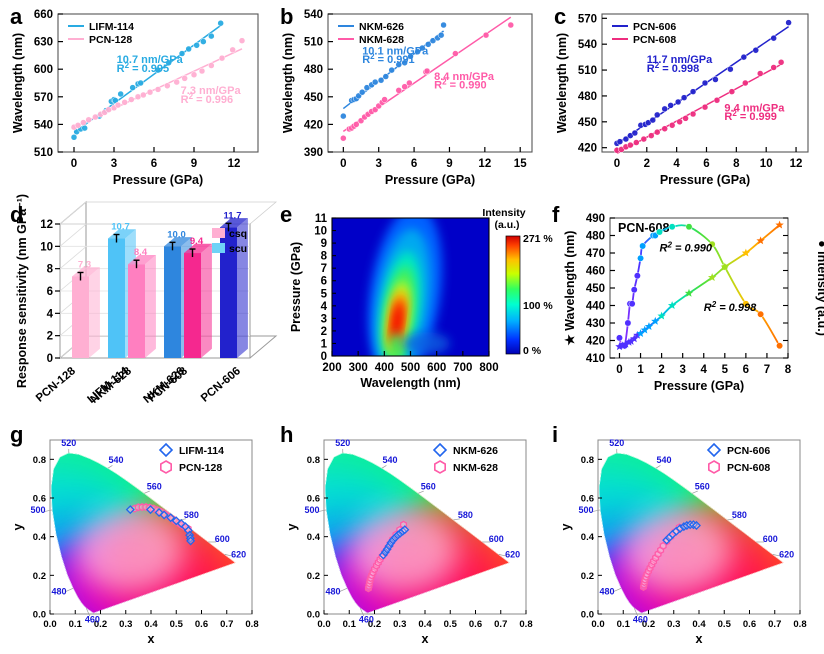  I want to click on svg-text: 430, so click(595, 324).